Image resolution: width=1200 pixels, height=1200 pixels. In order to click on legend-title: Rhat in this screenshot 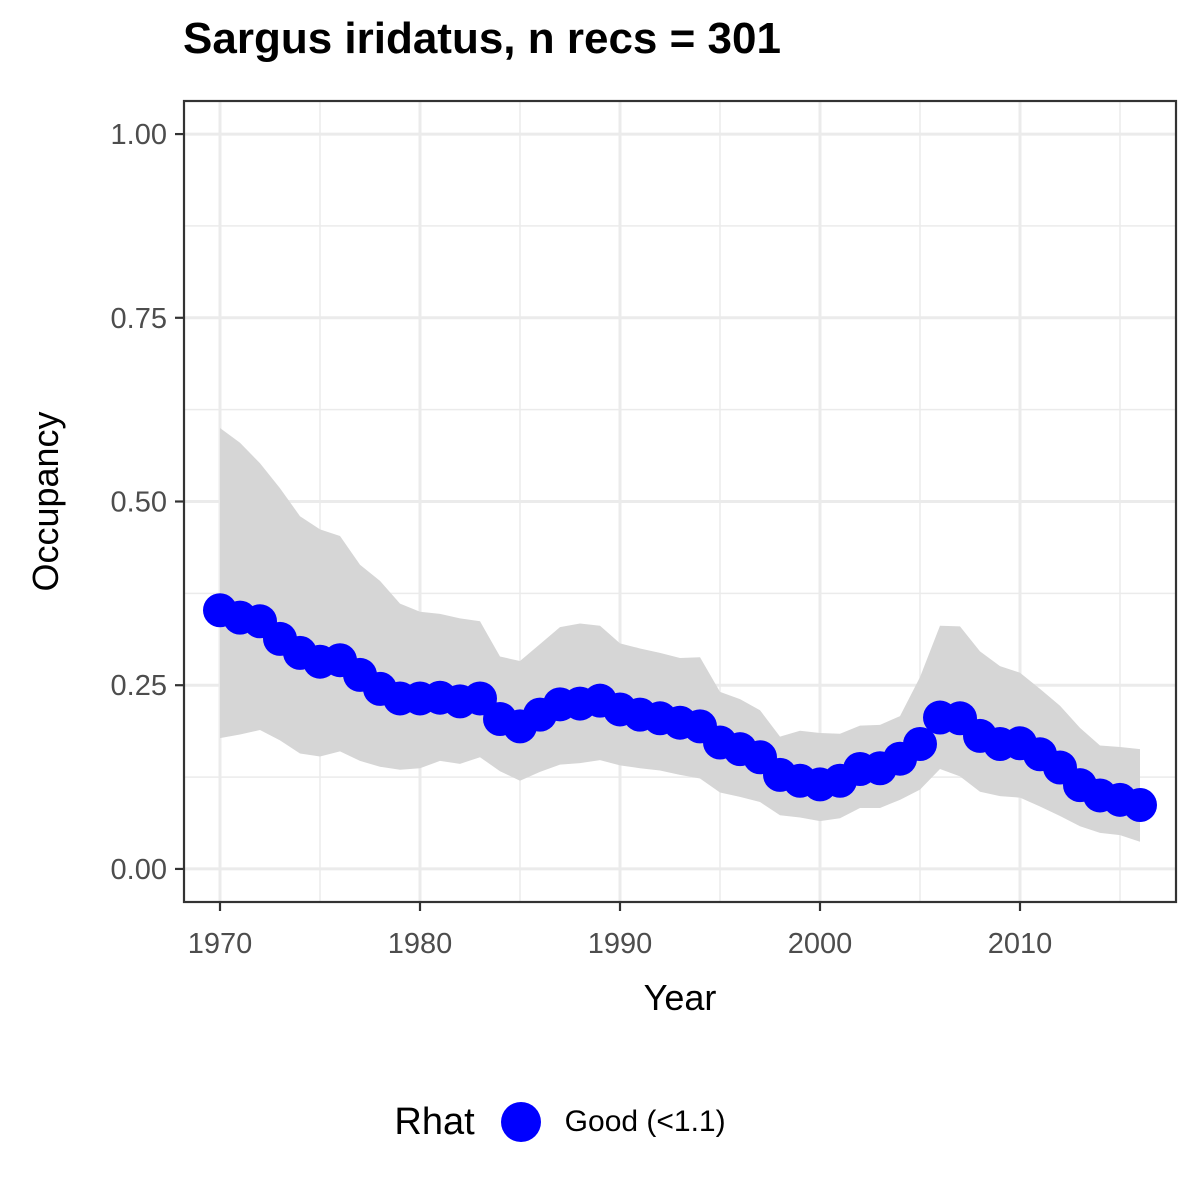, I will do `click(434, 1121)`.